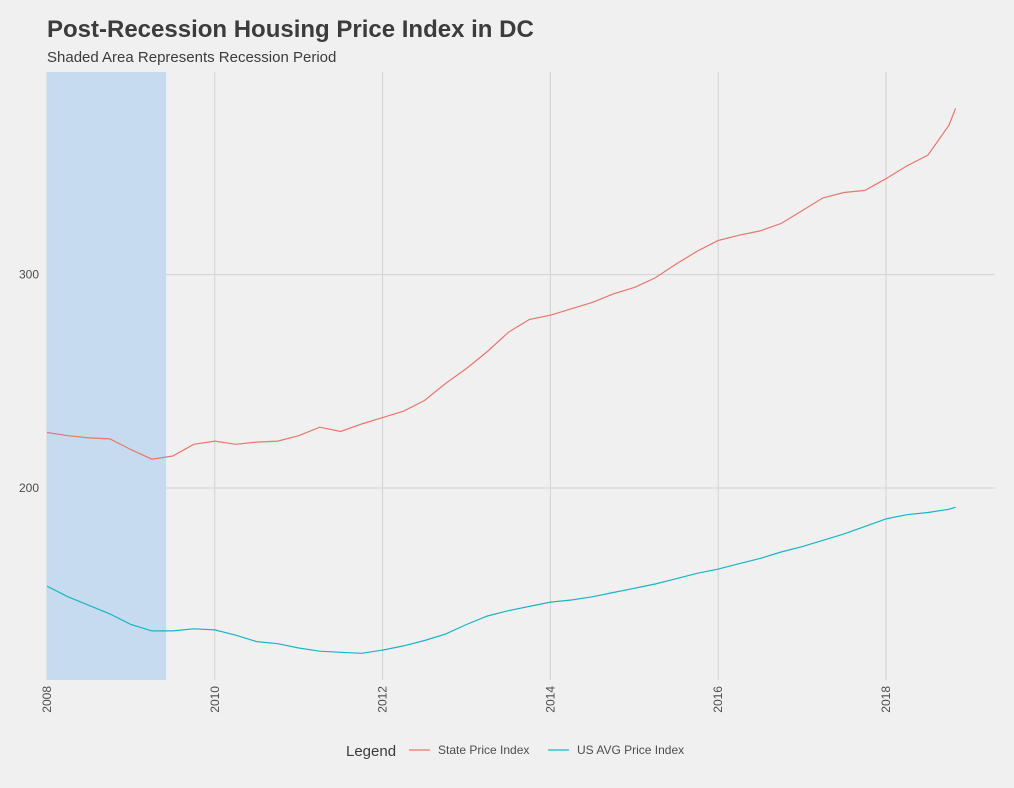 This screenshot has height=788, width=1014. Describe the element at coordinates (29, 275) in the screenshot. I see `y-tick-label: 300` at that location.